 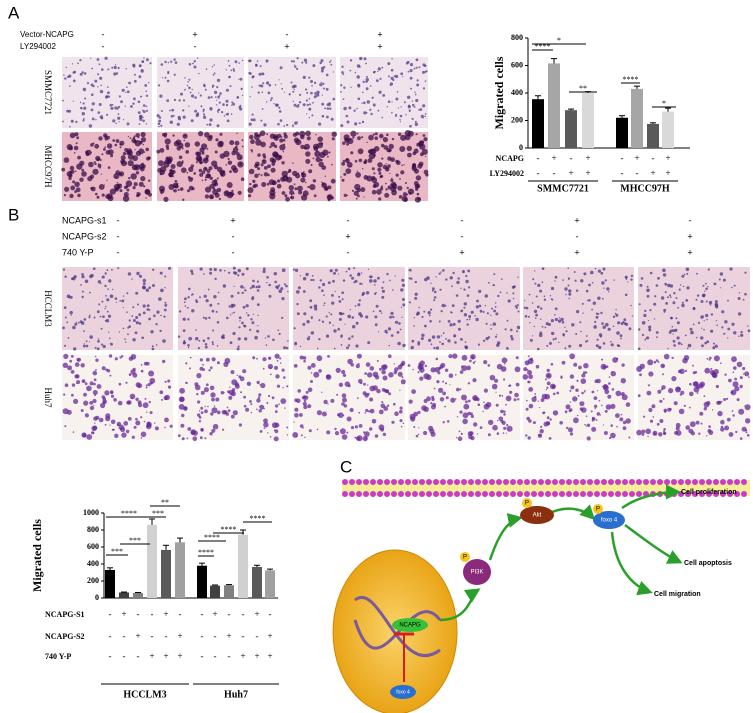 I want to click on condition-sign: +, so click(x=256, y=656).